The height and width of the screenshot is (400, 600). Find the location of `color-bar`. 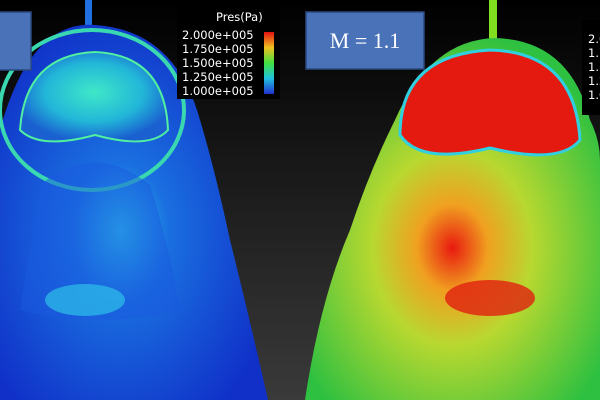

color-bar is located at coordinates (269, 63).